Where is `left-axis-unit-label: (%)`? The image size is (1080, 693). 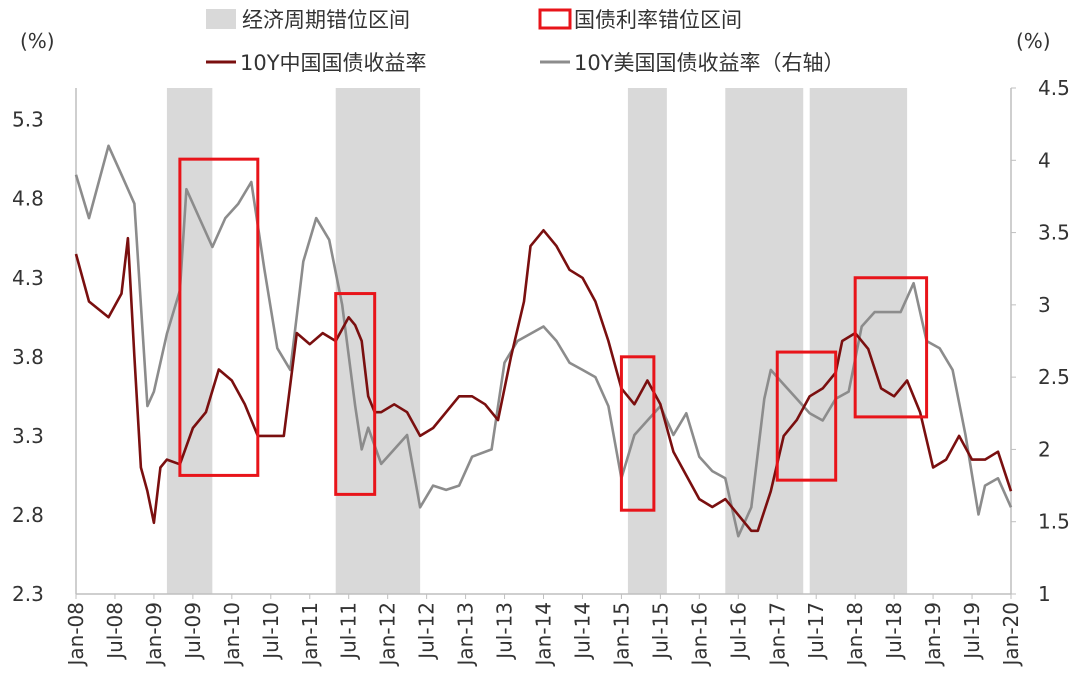 left-axis-unit-label: (%) is located at coordinates (37, 41).